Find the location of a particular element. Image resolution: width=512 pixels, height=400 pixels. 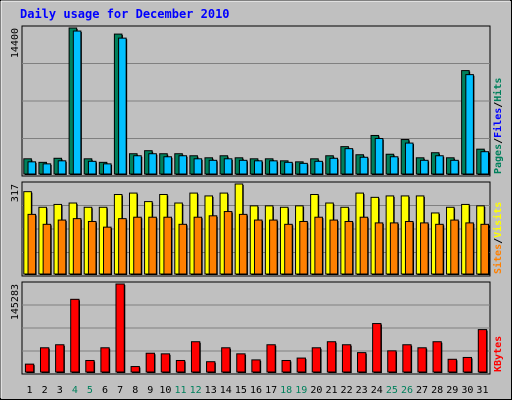

chart-title: Daily usage for December 2010 is located at coordinates (125, 14).